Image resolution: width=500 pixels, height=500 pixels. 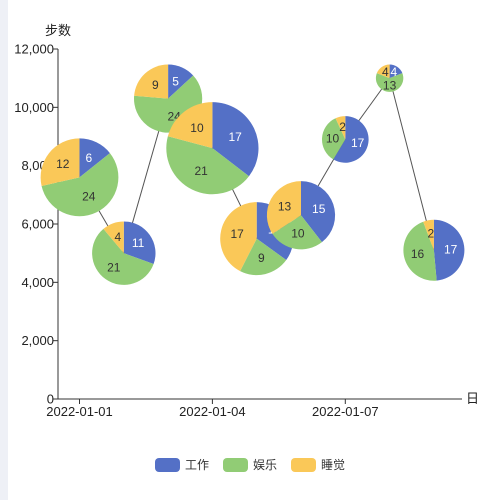 I want to click on legend: 工作 娱乐 睡觉, so click(x=250, y=464).